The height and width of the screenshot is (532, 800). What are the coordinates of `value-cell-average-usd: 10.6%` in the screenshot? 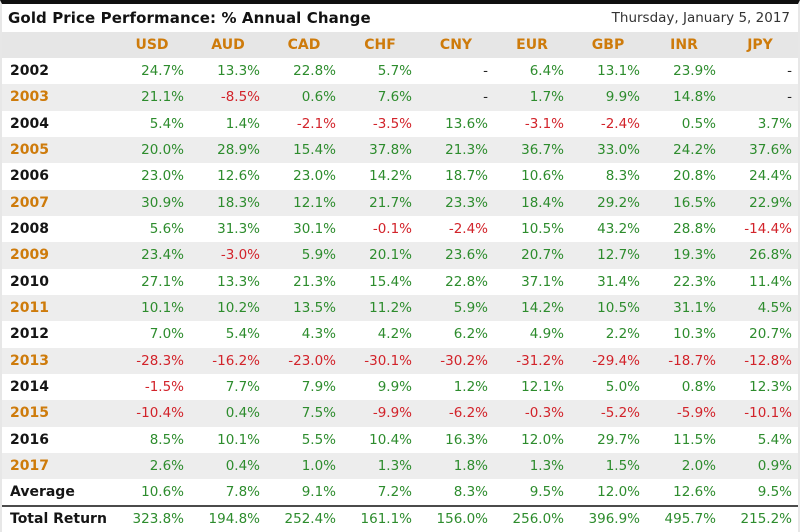 It's located at (162, 491).